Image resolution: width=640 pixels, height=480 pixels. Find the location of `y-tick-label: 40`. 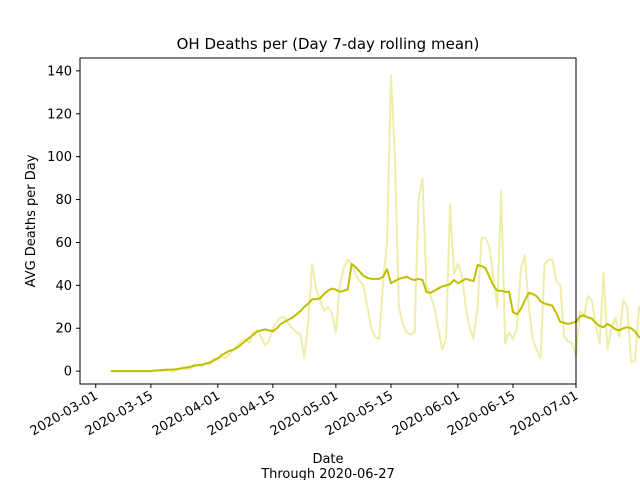

y-tick-label: 40 is located at coordinates (63, 286).